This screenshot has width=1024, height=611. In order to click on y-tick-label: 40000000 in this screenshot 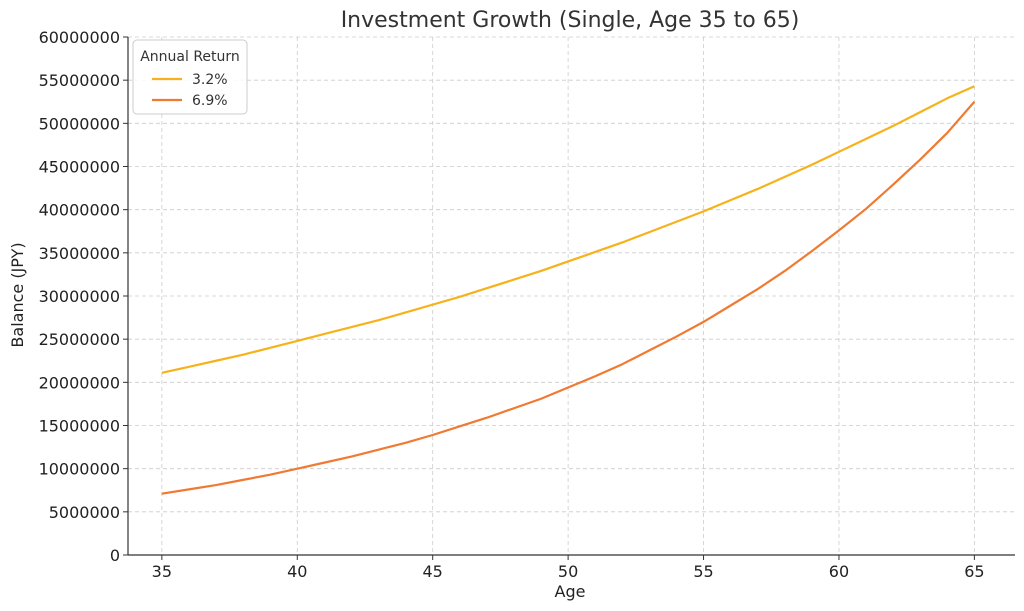, I will do `click(79, 210)`.